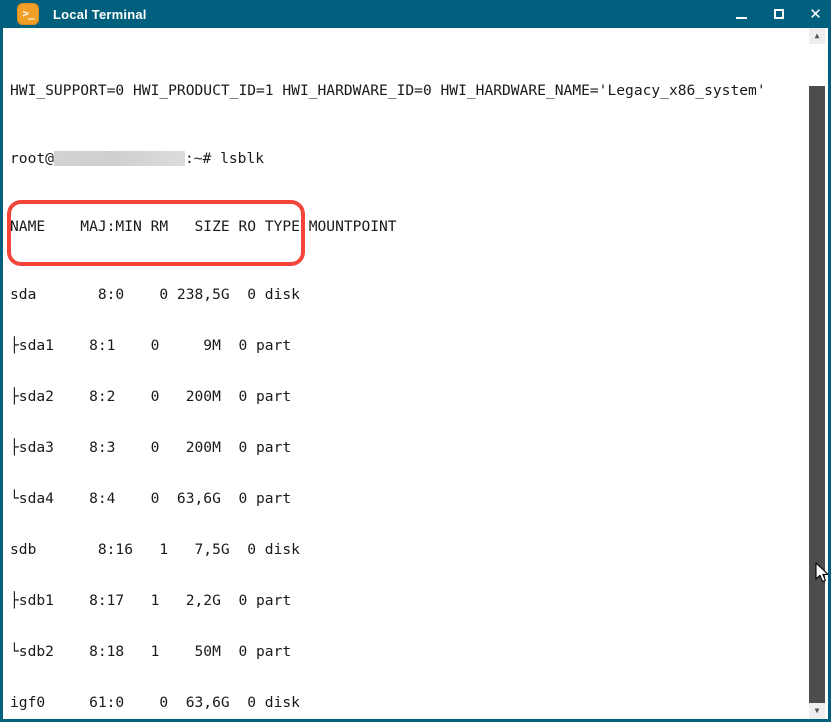 Image resolution: width=831 pixels, height=722 pixels. I want to click on maximize-button, so click(778, 14).